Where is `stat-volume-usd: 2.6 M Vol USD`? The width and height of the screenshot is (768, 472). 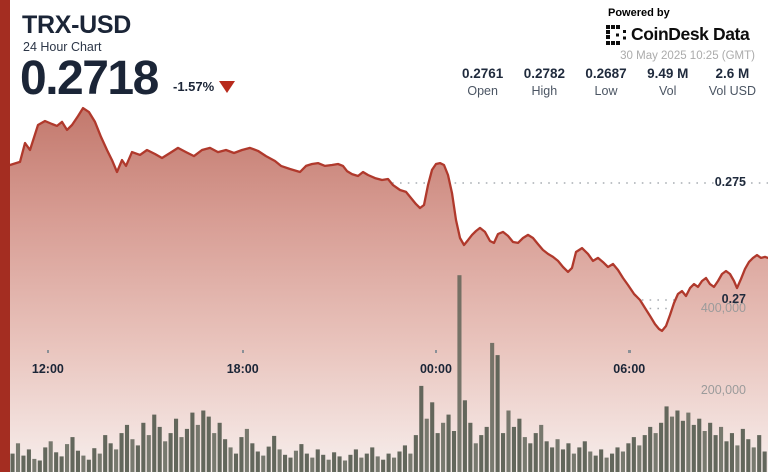
stat-volume-usd: 2.6 M Vol USD is located at coordinates (732, 82).